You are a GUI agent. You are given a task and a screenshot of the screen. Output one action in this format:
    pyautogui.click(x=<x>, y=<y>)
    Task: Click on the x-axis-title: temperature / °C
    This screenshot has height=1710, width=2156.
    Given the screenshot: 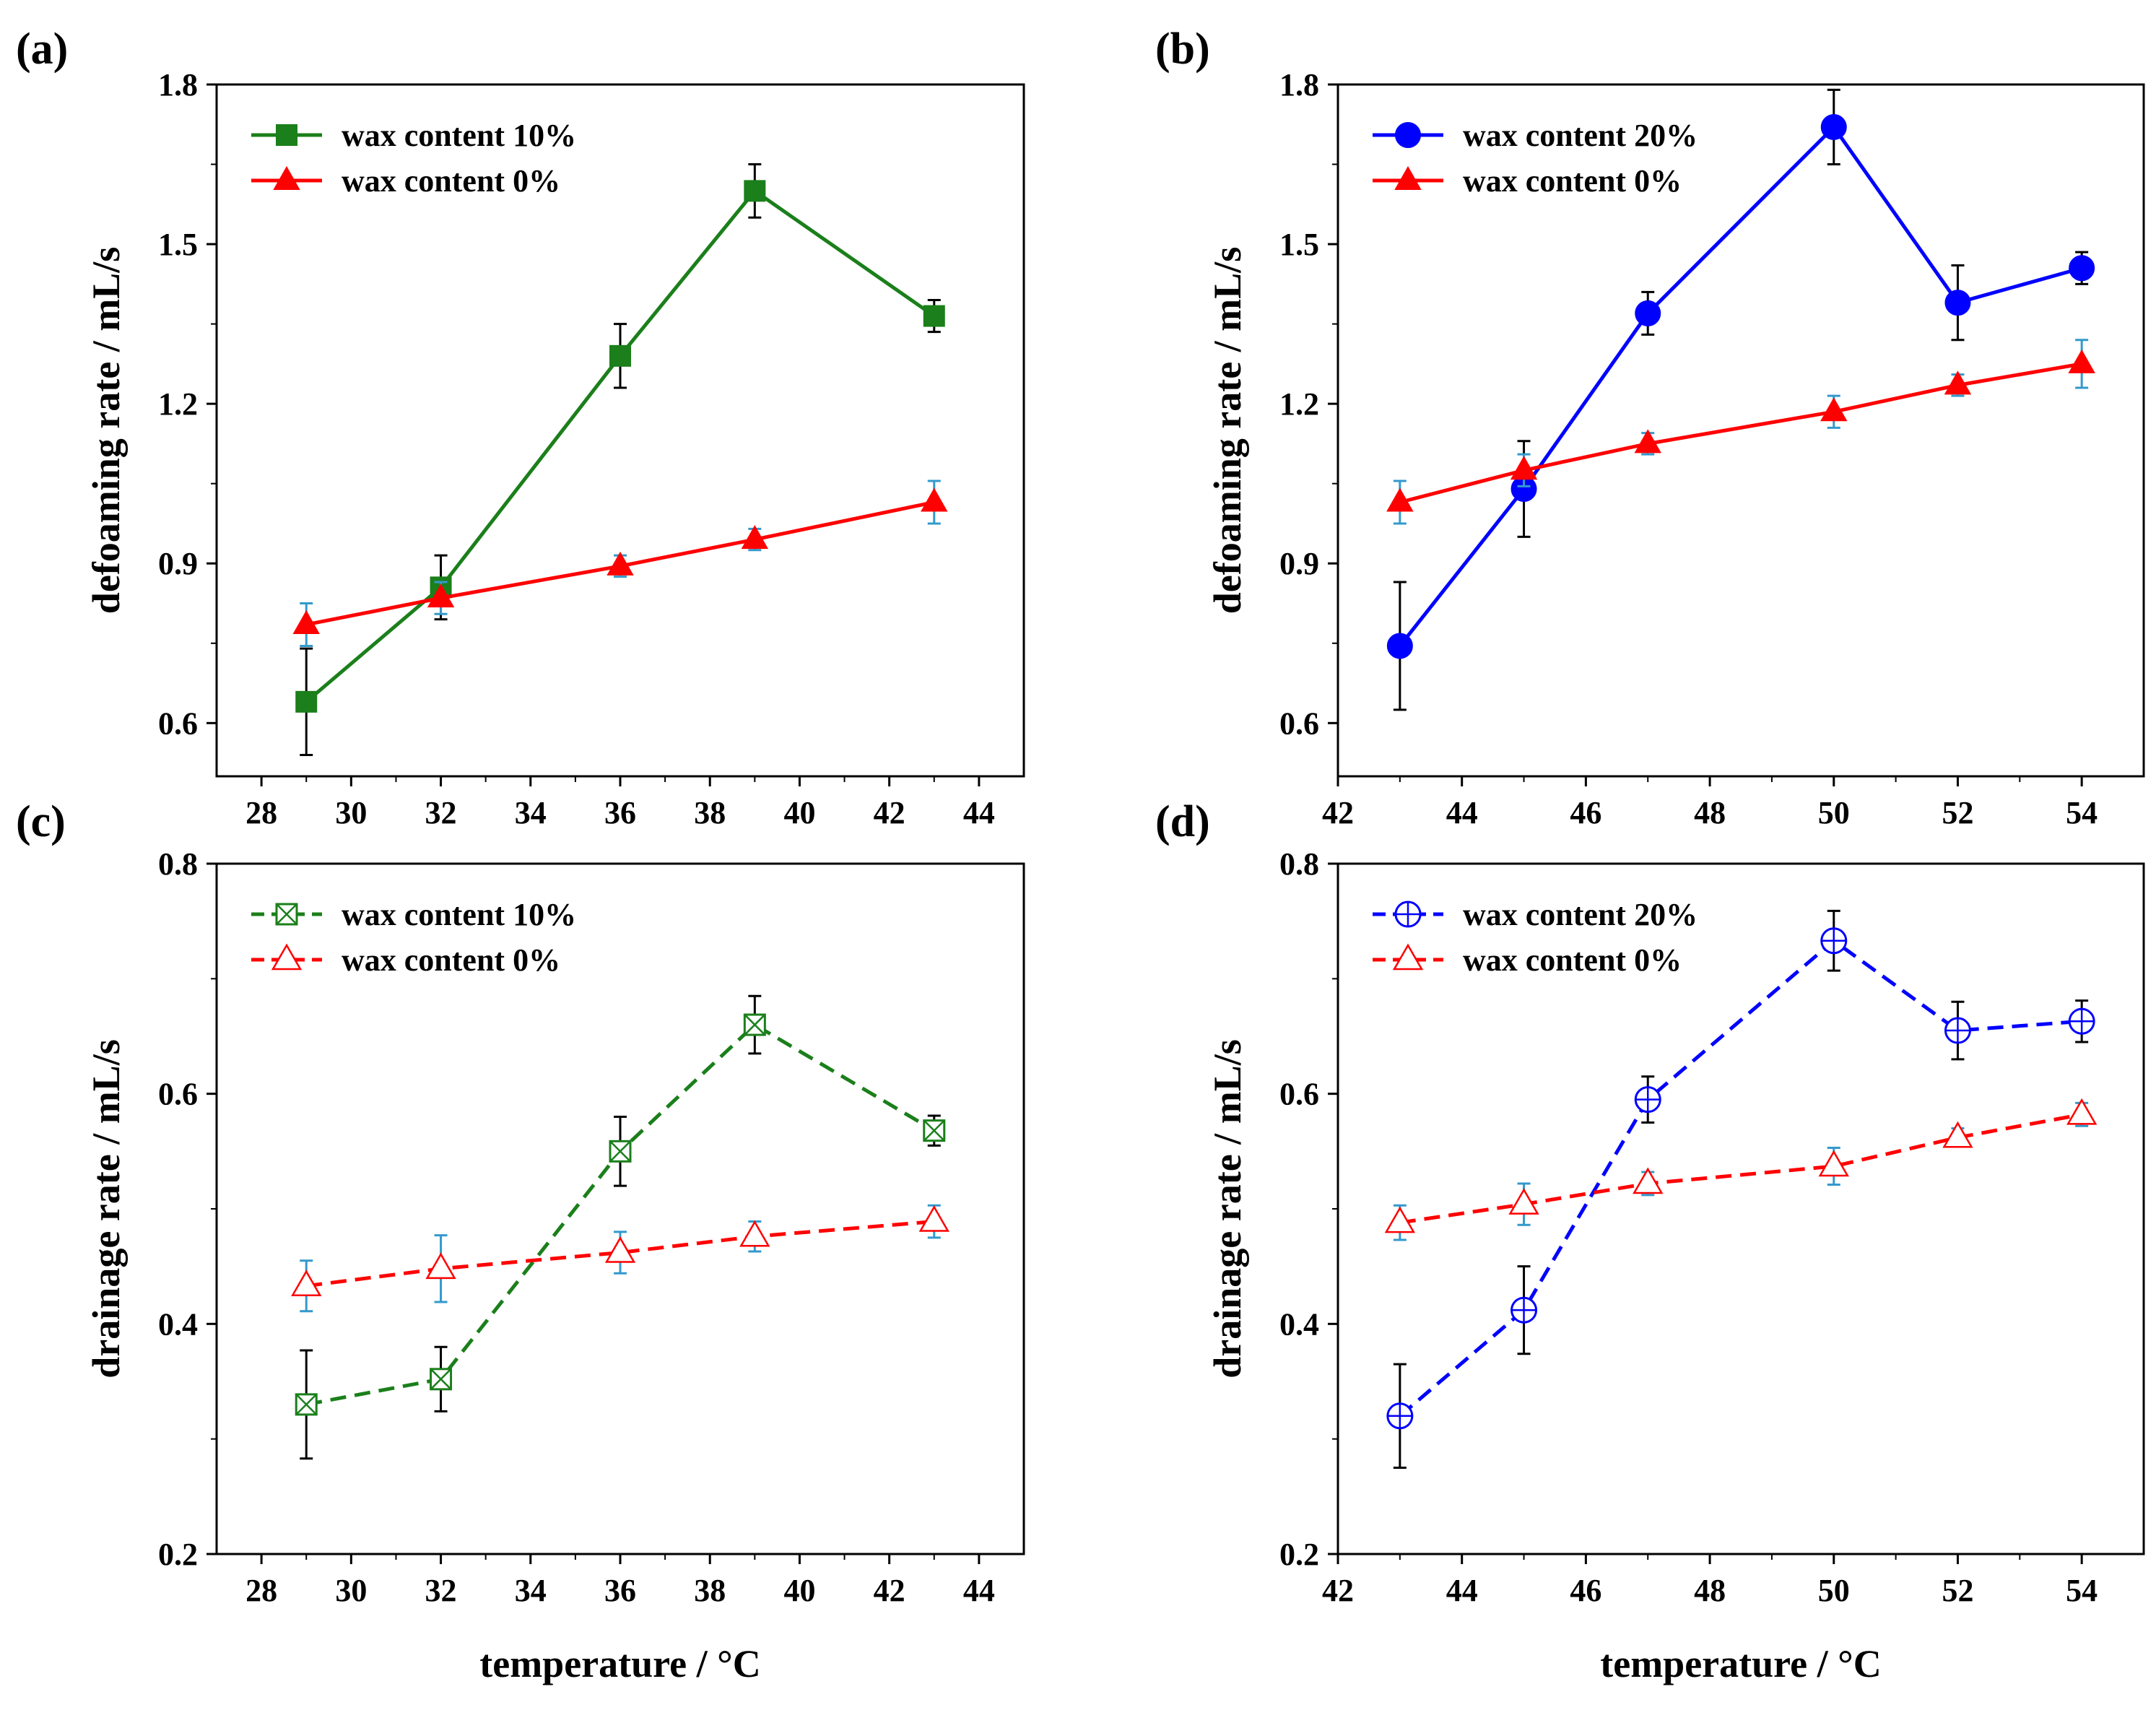 What is the action you would take?
    pyautogui.click(x=1741, y=1663)
    